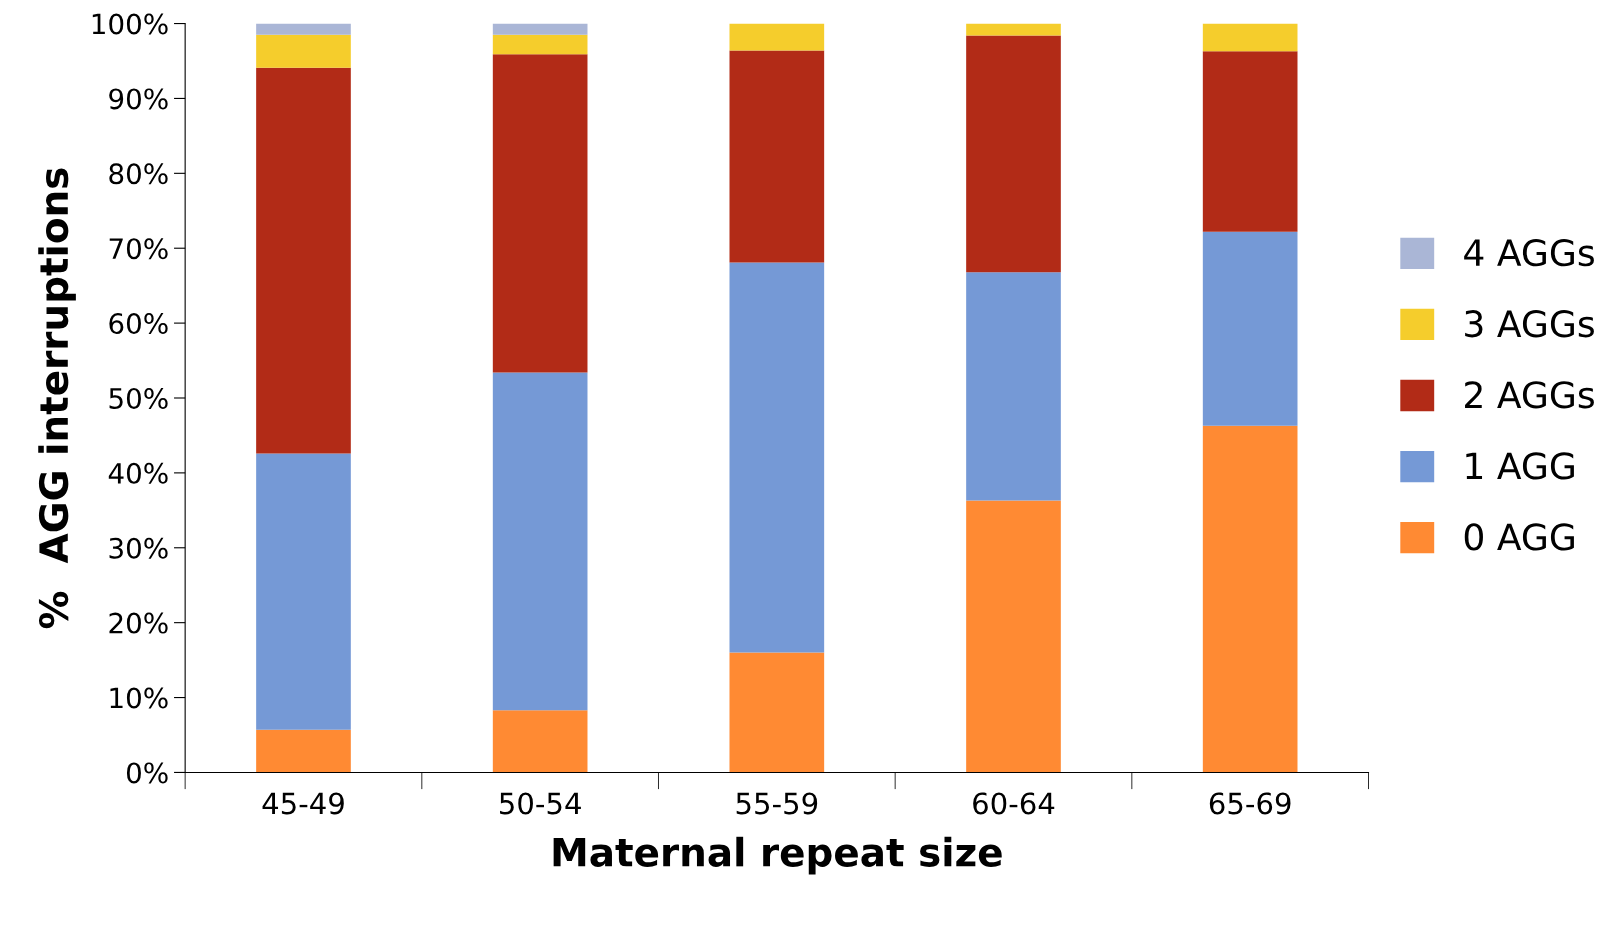  What do you see at coordinates (1519, 537) in the screenshot?
I see `legend-label: 0 AGG` at bounding box center [1519, 537].